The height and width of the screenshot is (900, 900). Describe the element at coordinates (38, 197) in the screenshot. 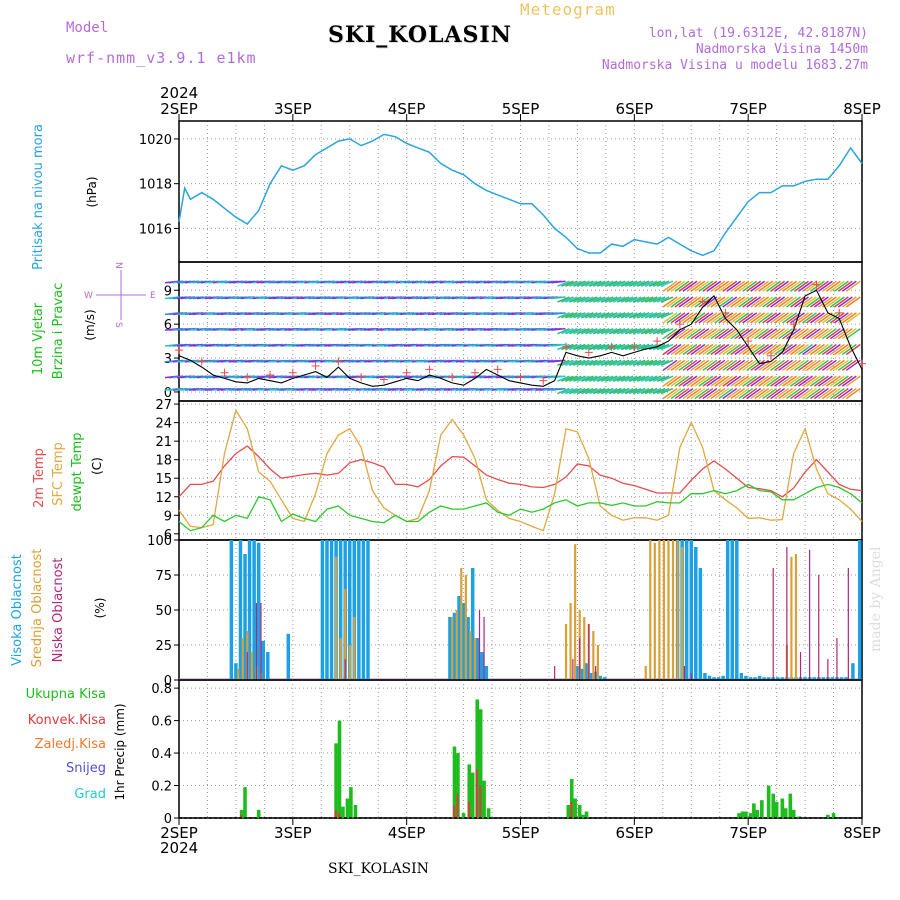

I see `pressure-title: Pritisak na nivou mora` at that location.